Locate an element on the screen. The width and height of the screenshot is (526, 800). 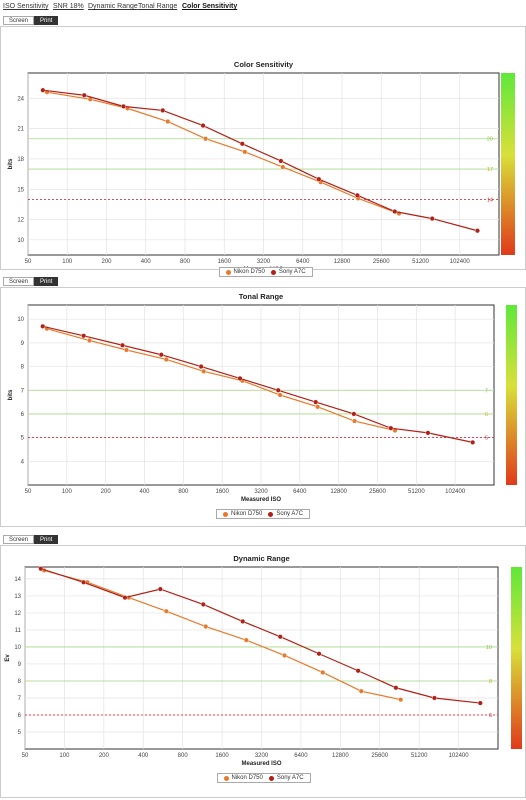
tab-color-sensitivity: Color Sensitivity is located at coordinates (210, 6).